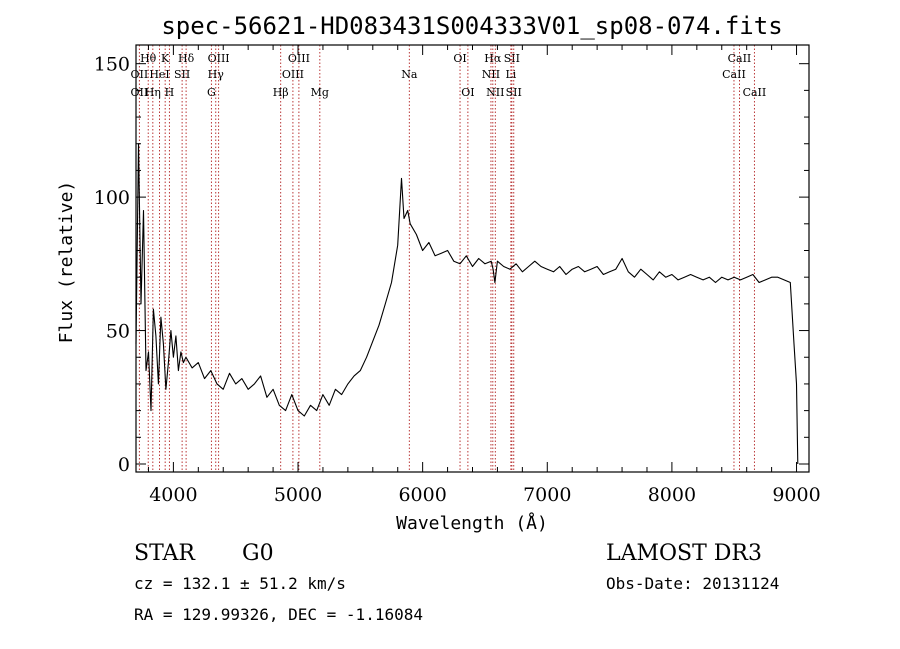 The height and width of the screenshot is (649, 900). Describe the element at coordinates (409, 74) in the screenshot. I see `spectral-line-label: Na` at that location.